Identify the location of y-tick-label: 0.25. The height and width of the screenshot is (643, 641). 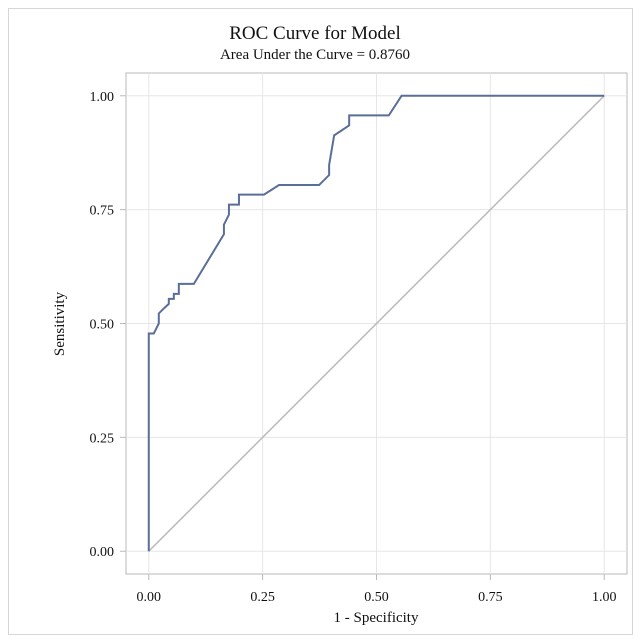
(102, 438).